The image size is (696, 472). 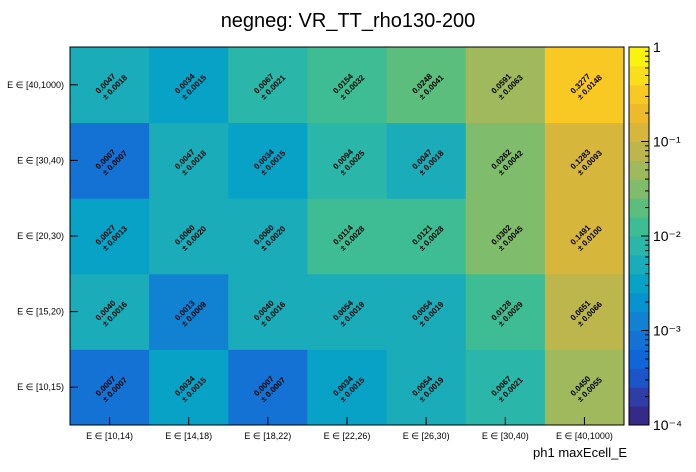 What do you see at coordinates (657, 47) in the screenshot?
I see `colorbar-tick-label: 1` at bounding box center [657, 47].